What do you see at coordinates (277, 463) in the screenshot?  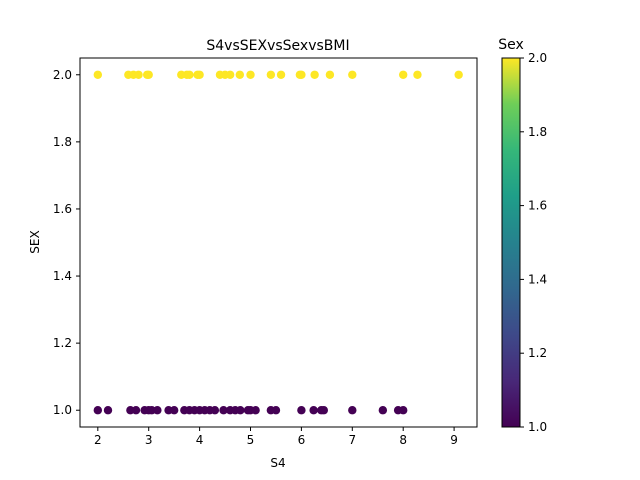 I see `x-axis-label: S4` at bounding box center [277, 463].